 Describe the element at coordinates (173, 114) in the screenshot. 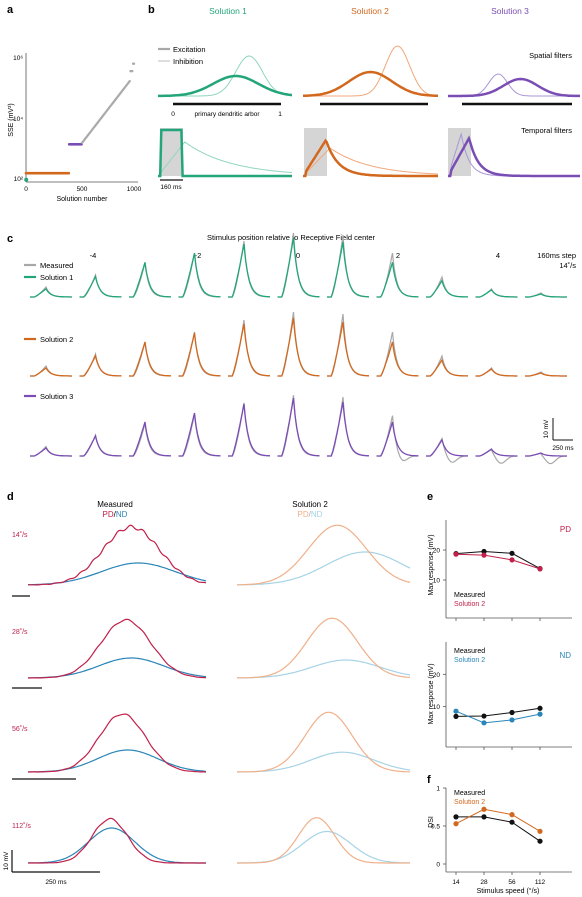

I see `b-arbor-tick-0: 0` at that location.